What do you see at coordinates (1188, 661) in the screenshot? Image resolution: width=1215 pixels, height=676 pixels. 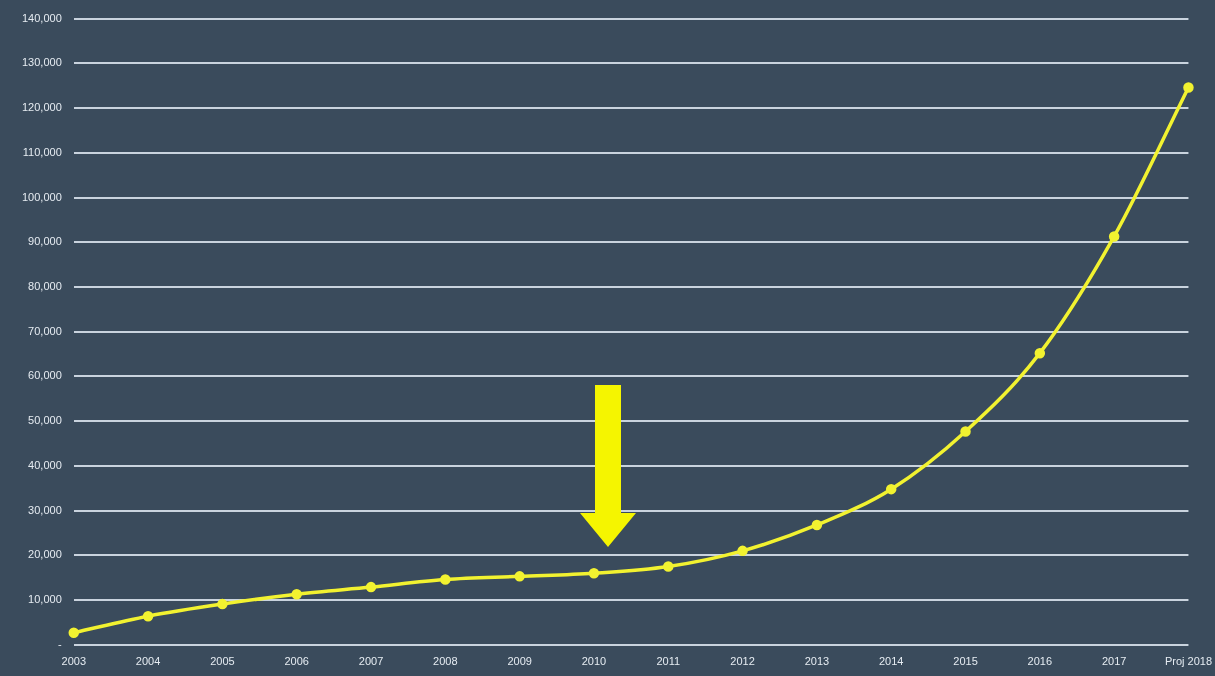 I see `x-tick-label: Proj 2018` at bounding box center [1188, 661].